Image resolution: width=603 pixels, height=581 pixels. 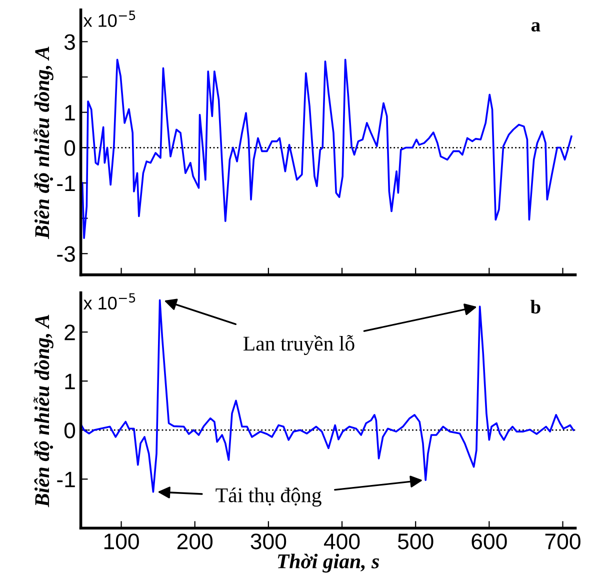 What do you see at coordinates (269, 497) in the screenshot?
I see `annotation: Tái thụ động` at bounding box center [269, 497].